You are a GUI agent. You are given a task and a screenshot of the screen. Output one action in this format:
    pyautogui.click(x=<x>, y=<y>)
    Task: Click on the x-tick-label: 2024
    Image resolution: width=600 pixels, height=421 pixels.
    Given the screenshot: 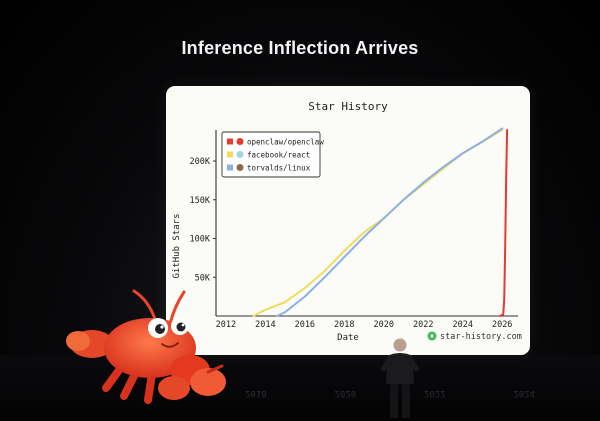 What is the action you would take?
    pyautogui.click(x=462, y=325)
    